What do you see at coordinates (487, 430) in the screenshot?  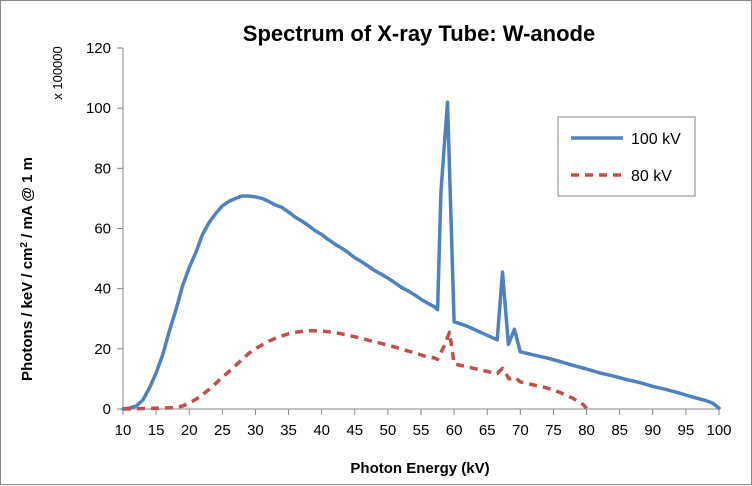 I see `x-tick-label: 65` at bounding box center [487, 430].